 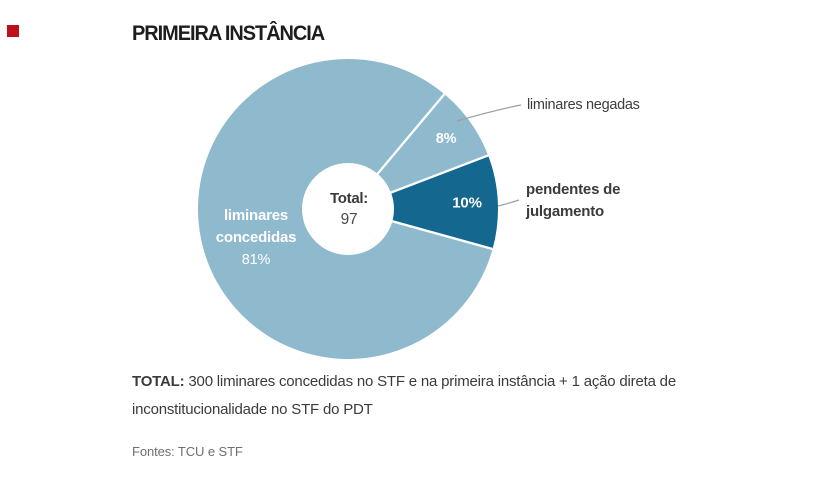 I want to click on donut-hole, so click(x=348, y=209).